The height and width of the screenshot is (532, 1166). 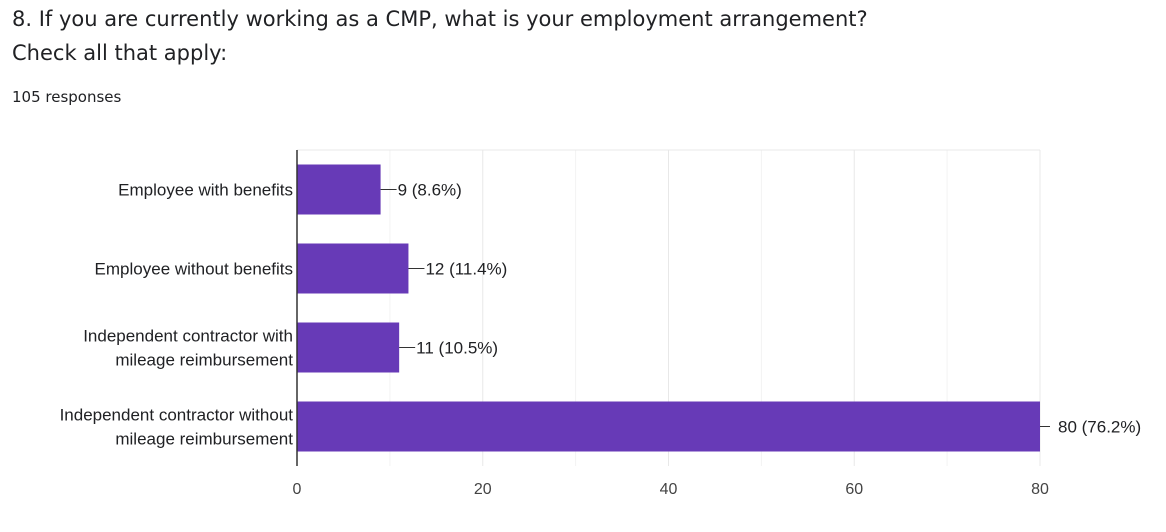 I want to click on value-label: 9 (8.6%), so click(x=430, y=190).